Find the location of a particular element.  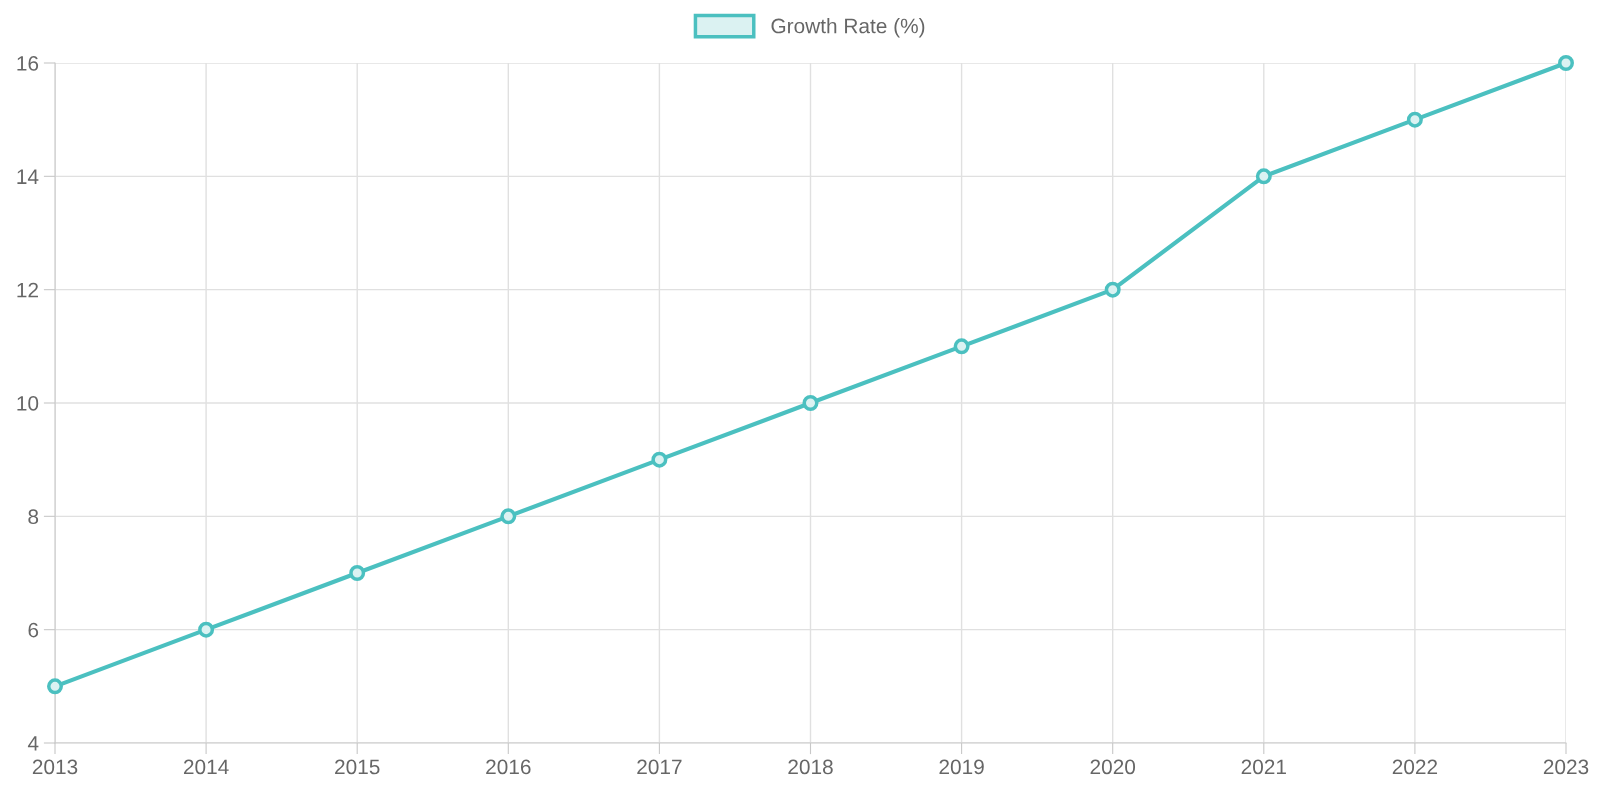

y-tick-label: 8 is located at coordinates (33, 517).